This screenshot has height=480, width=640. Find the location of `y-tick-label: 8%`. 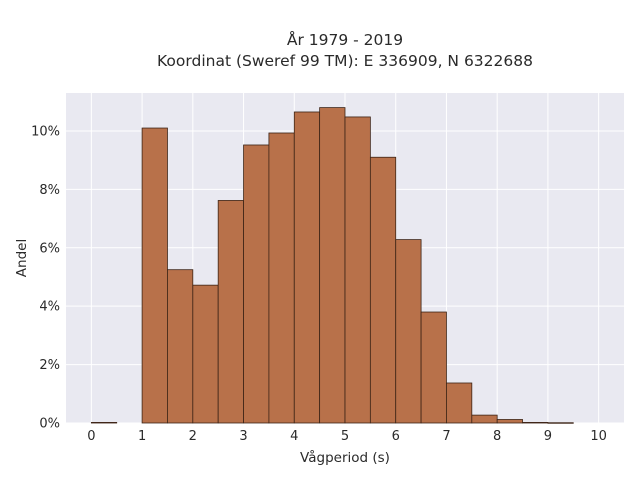

y-tick-label: 8% is located at coordinates (49, 190).